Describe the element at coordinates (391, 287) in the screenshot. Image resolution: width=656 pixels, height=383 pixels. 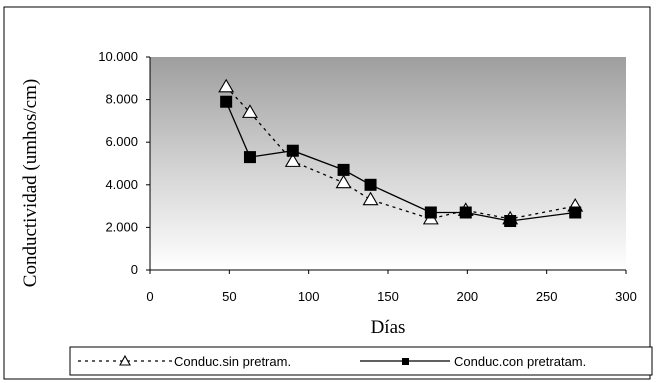
I see `x-axis-ticks: 0 50 100 150 200 250 300` at that location.